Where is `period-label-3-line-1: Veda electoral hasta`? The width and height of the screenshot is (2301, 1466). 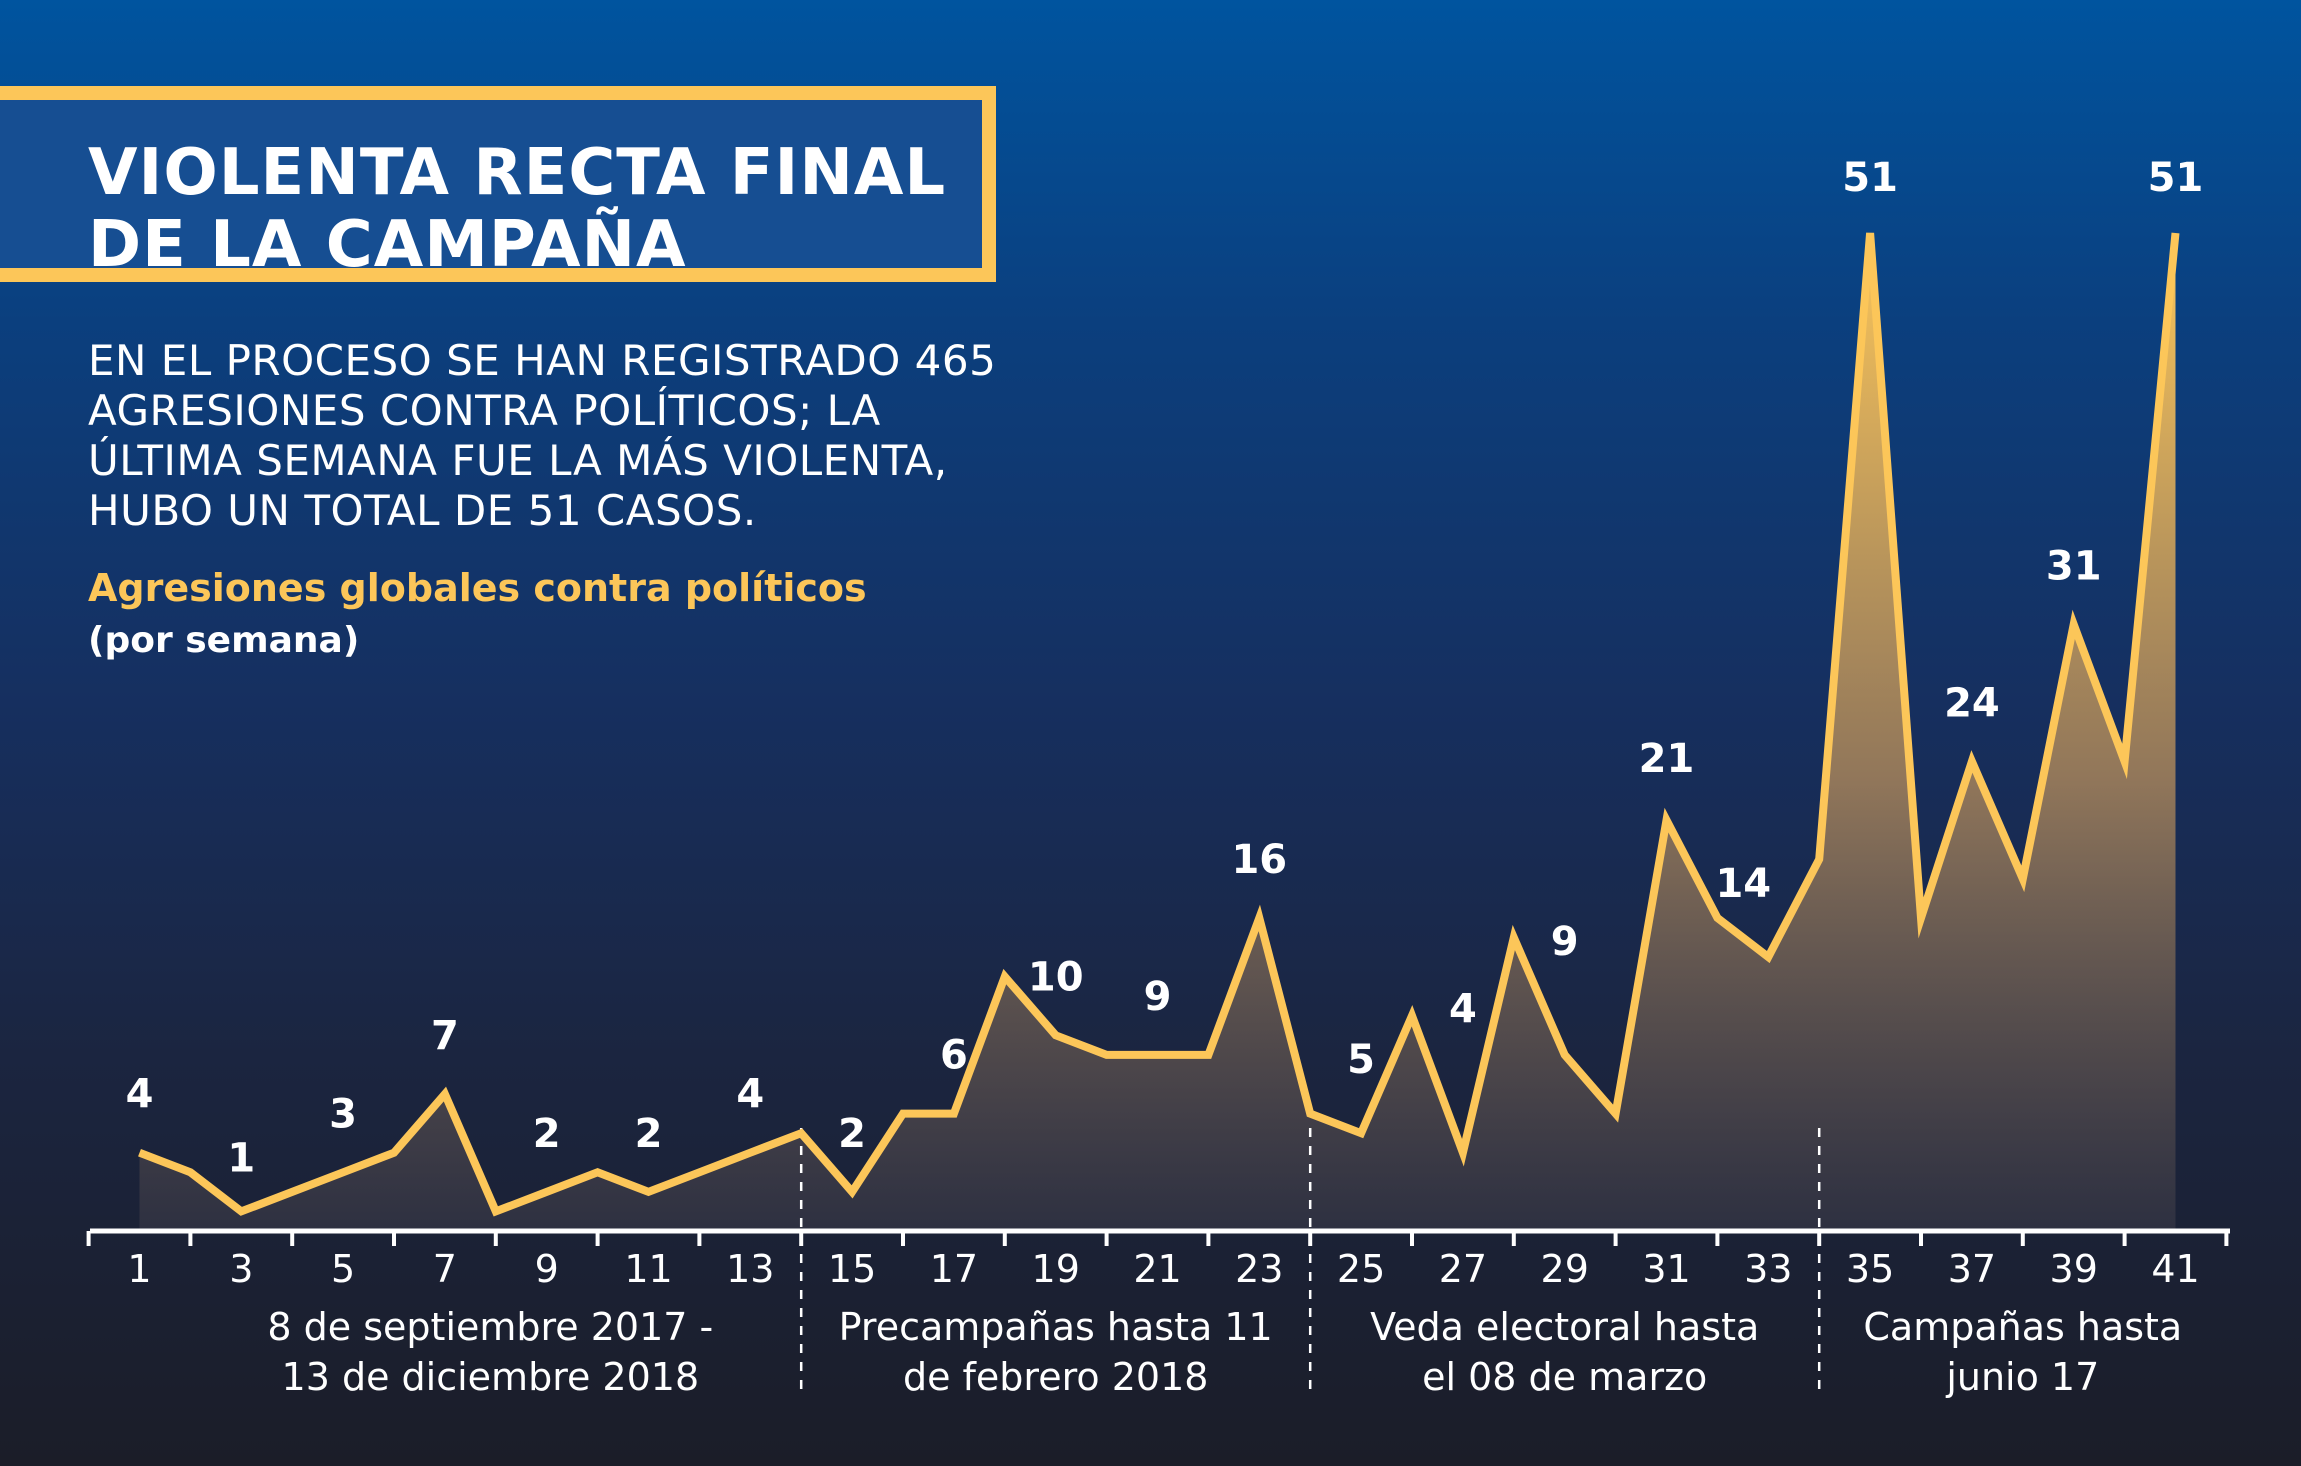
period-label-3-line-1: Veda electoral hasta is located at coordinates (1564, 1327).